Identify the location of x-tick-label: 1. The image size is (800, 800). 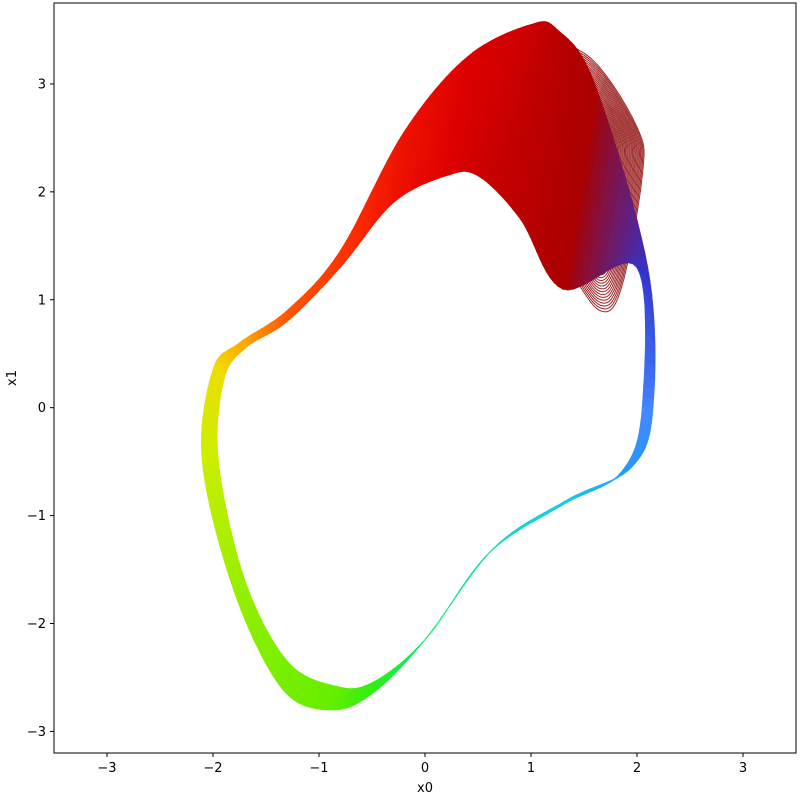
(531, 768).